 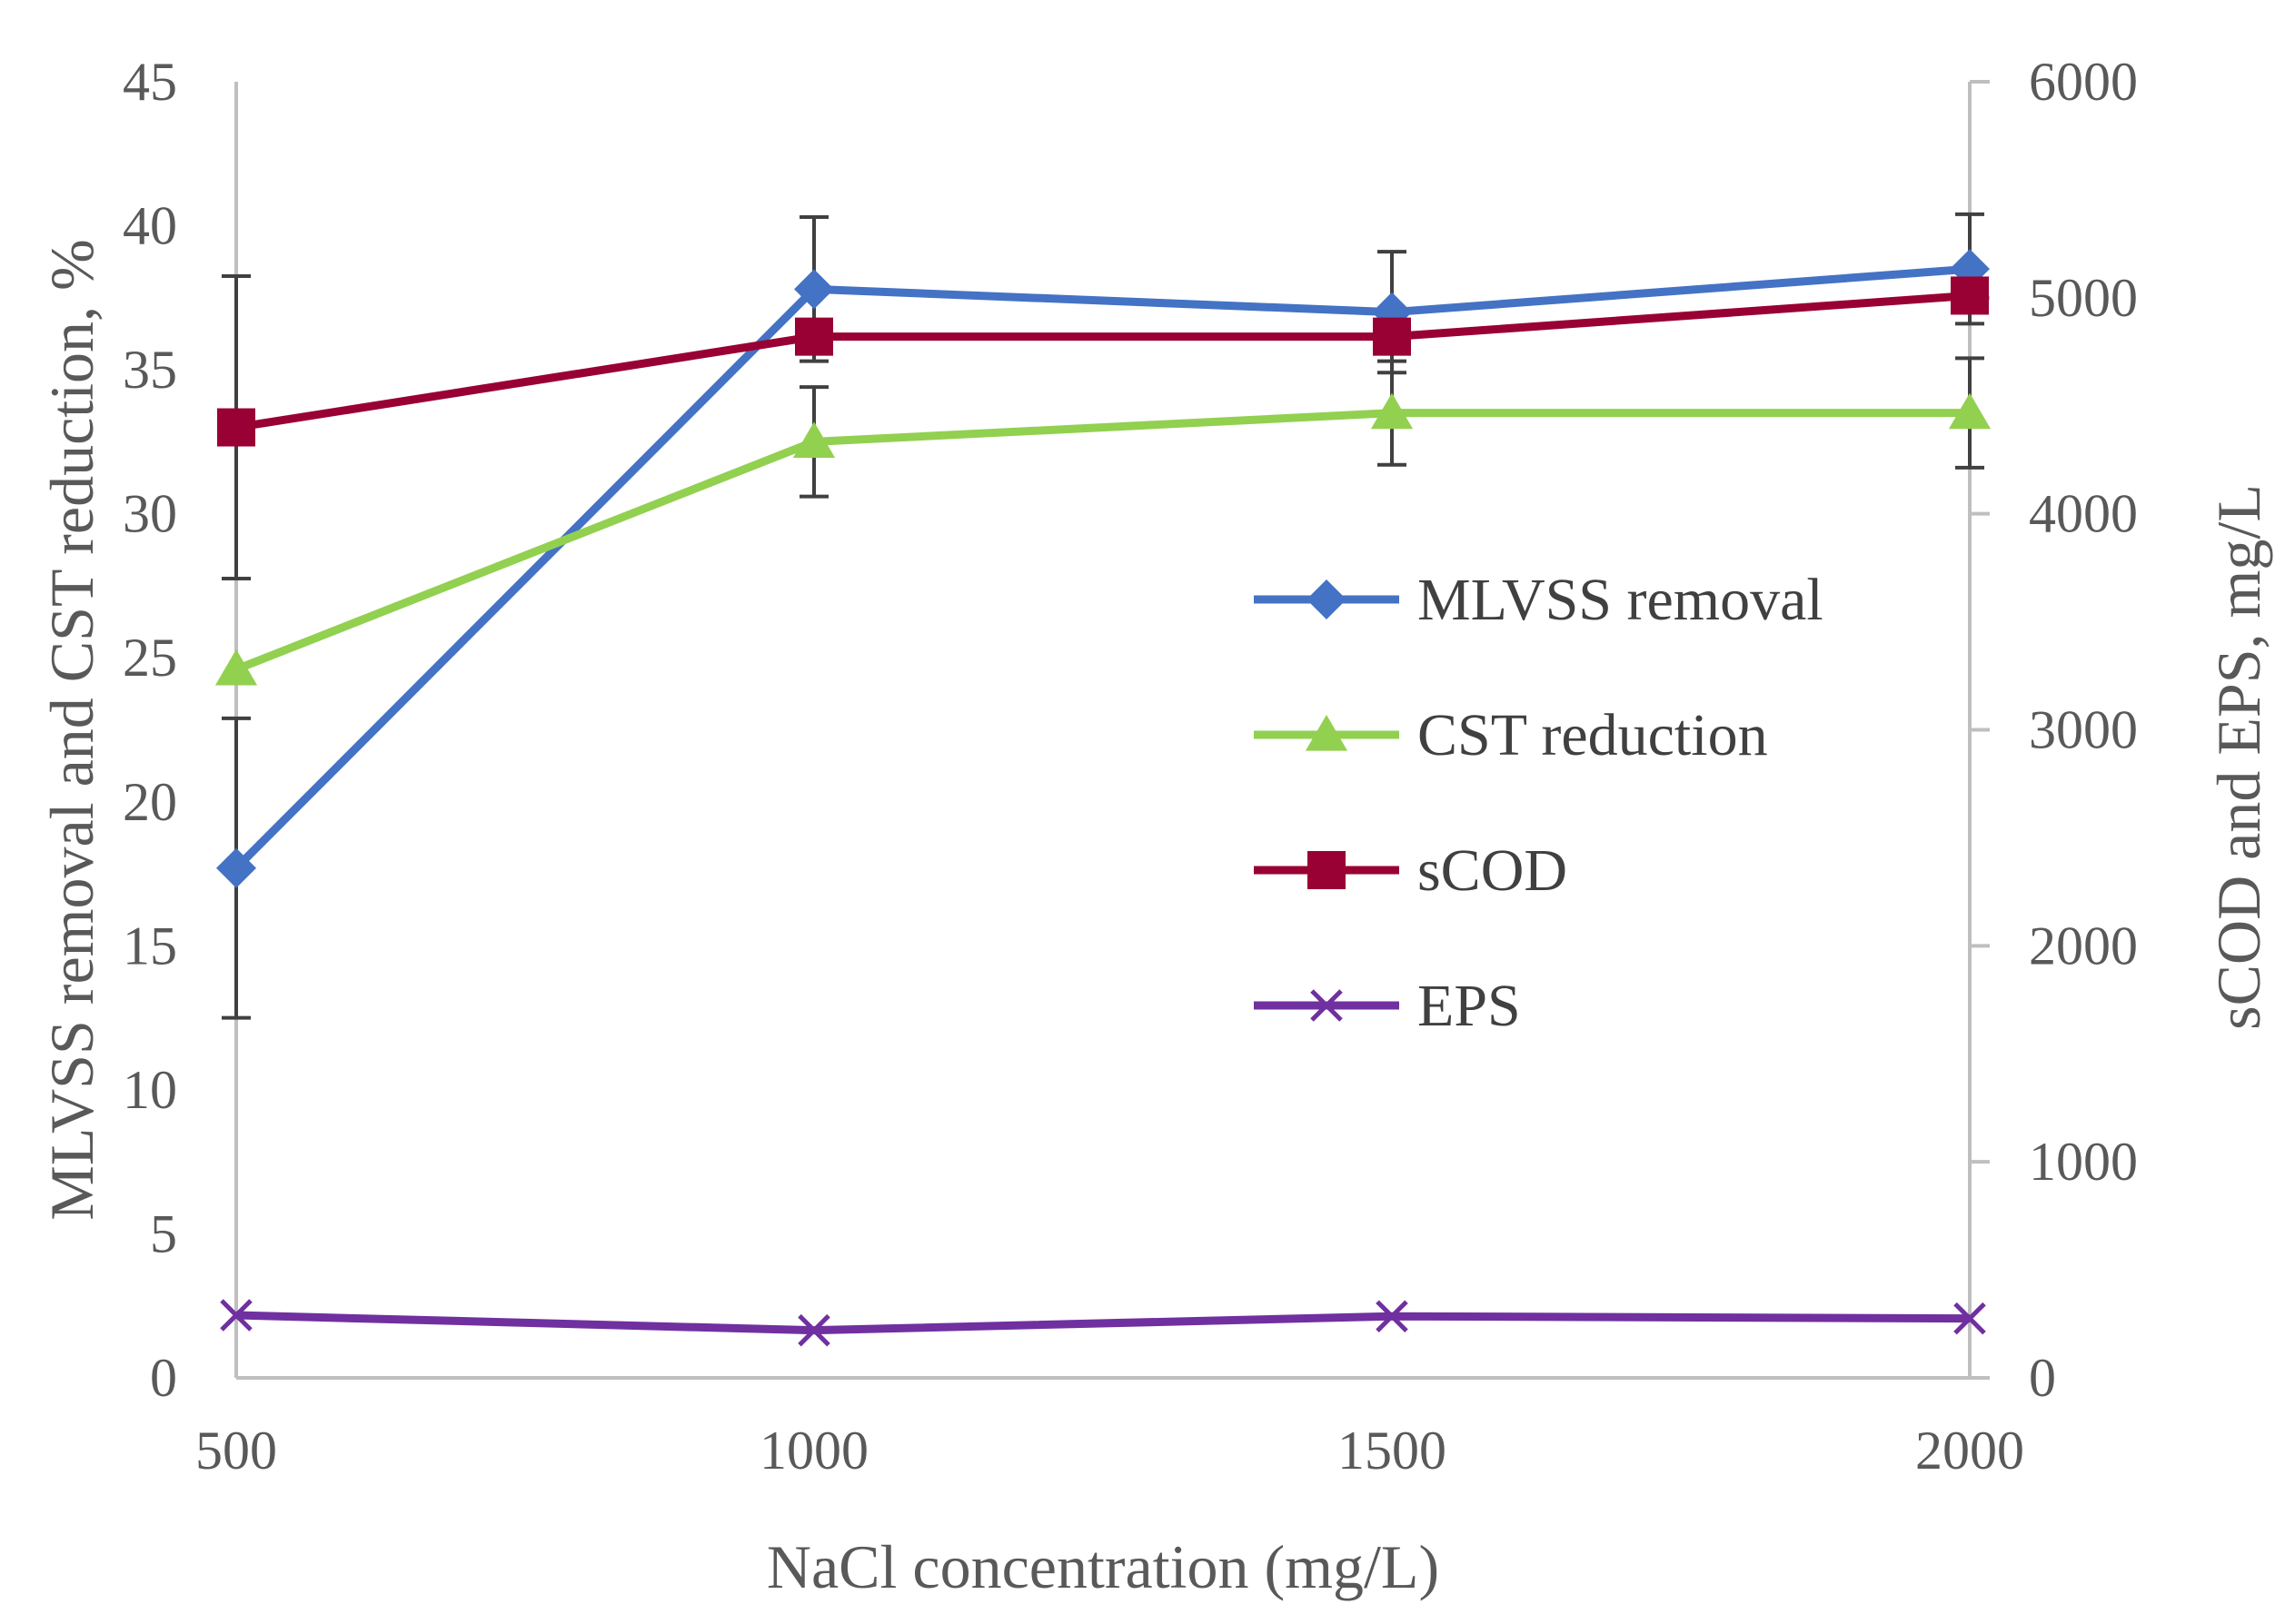 What do you see at coordinates (150, 1090) in the screenshot?
I see `y-left-tick-label: 10` at bounding box center [150, 1090].